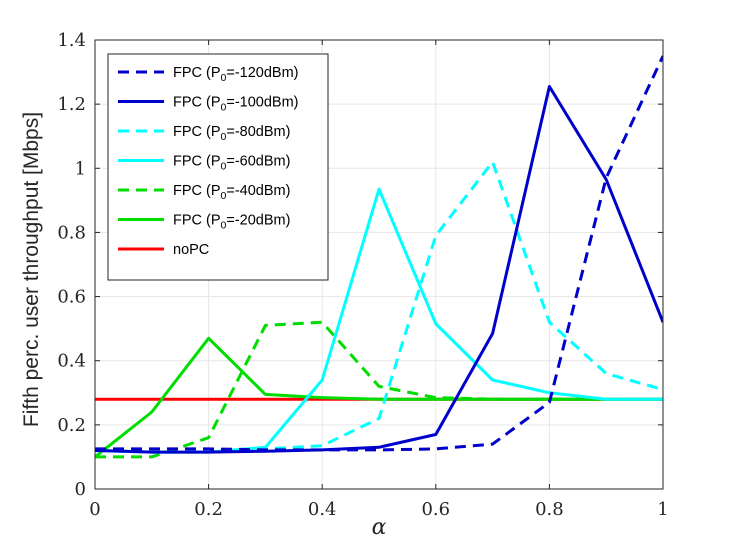  I want to click on legend-label-tail: =-100dBm), so click(262, 103).